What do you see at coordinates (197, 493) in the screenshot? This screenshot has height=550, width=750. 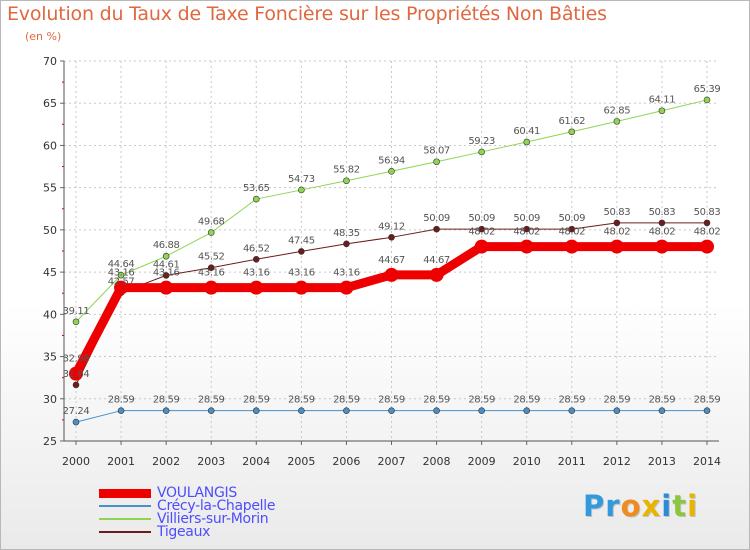 I see `legend-label-voulangis: VOULANGIS` at bounding box center [197, 493].